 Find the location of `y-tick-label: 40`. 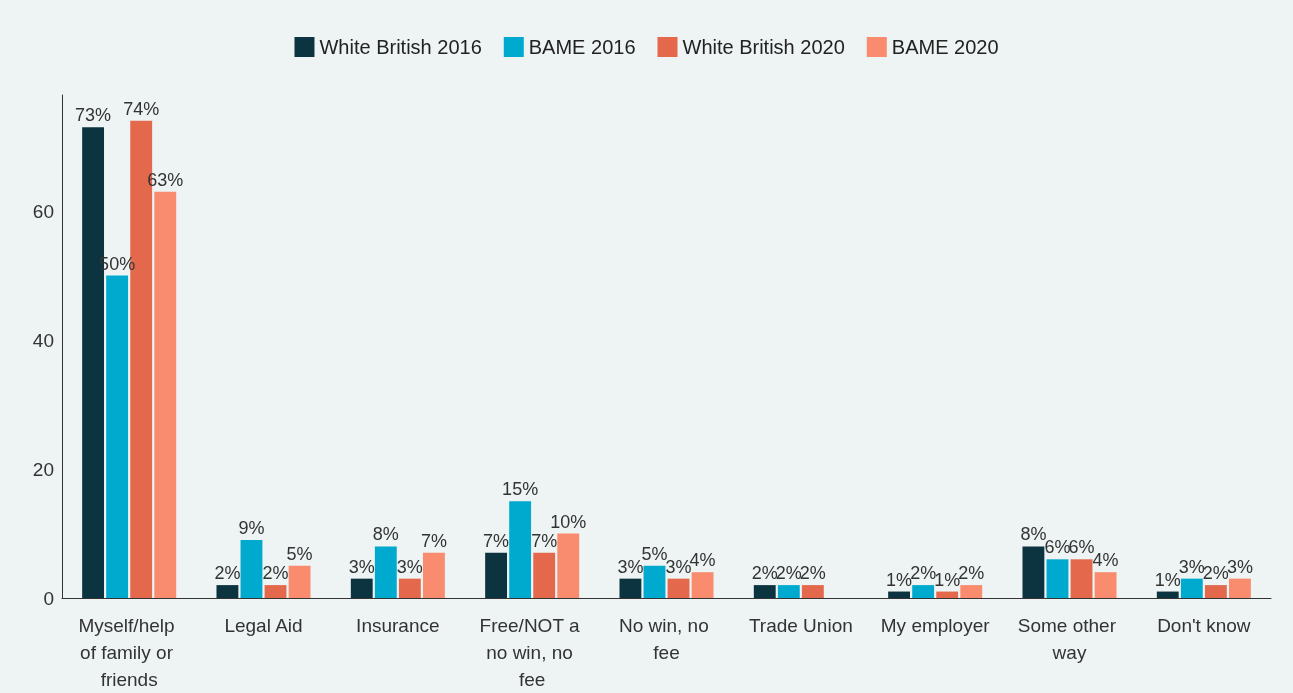

y-tick-label: 40 is located at coordinates (43, 340).